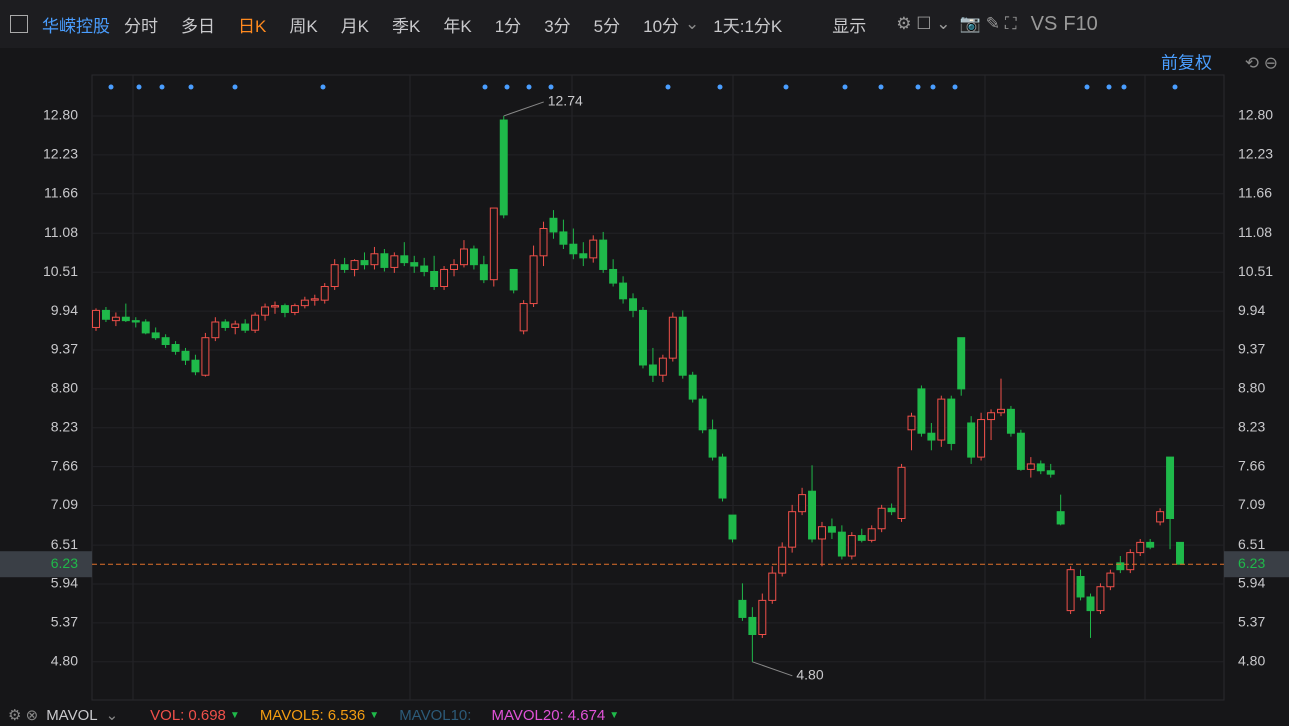  What do you see at coordinates (956, 23) in the screenshot?
I see `icons: ⚙ ☐ ⌄ 📷 ✎ ⛶` at bounding box center [956, 23].